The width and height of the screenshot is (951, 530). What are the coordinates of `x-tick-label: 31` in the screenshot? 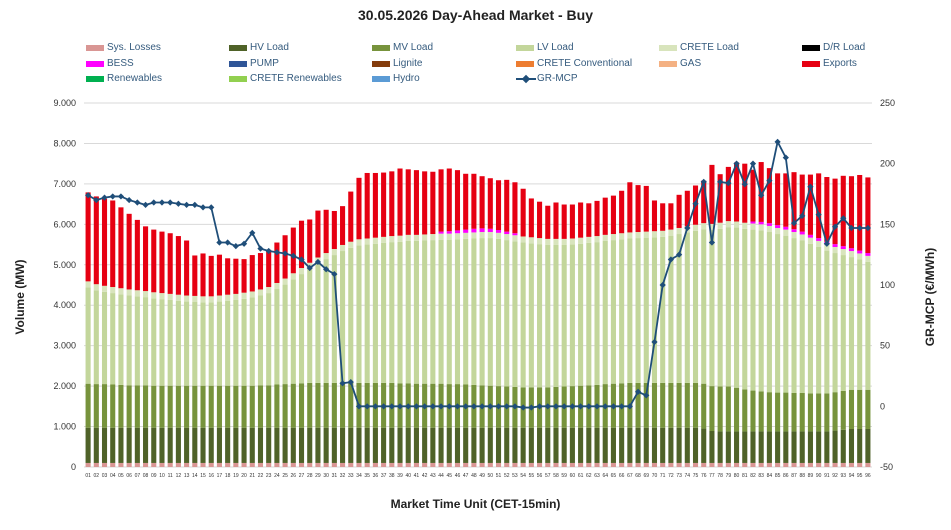 It's located at (335, 476).